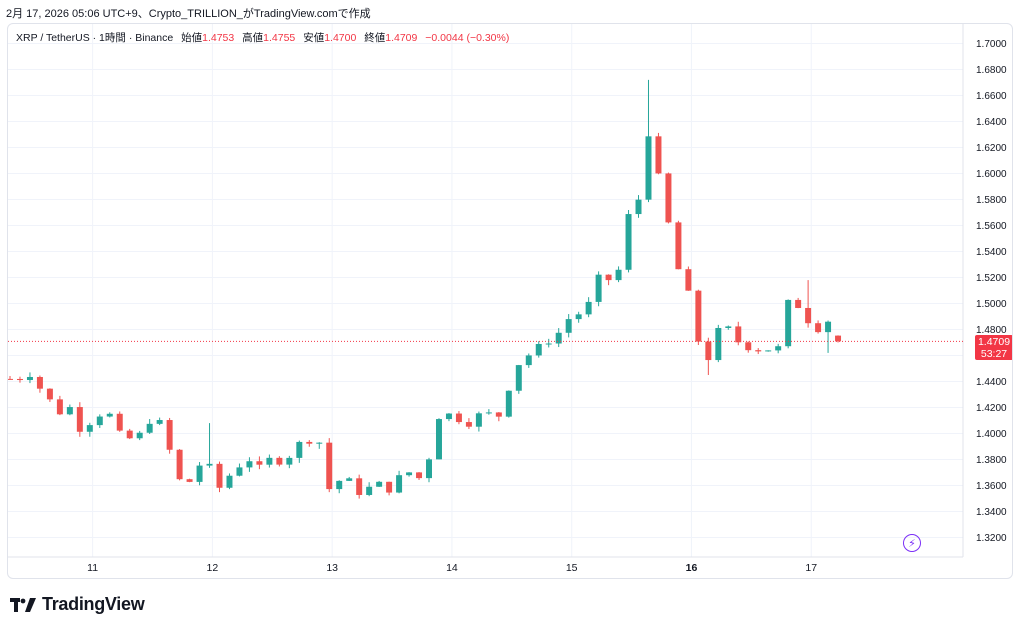 This screenshot has width=1024, height=630. Describe the element at coordinates (991, 304) in the screenshot. I see `y-tick-label: 1.5000` at that location.